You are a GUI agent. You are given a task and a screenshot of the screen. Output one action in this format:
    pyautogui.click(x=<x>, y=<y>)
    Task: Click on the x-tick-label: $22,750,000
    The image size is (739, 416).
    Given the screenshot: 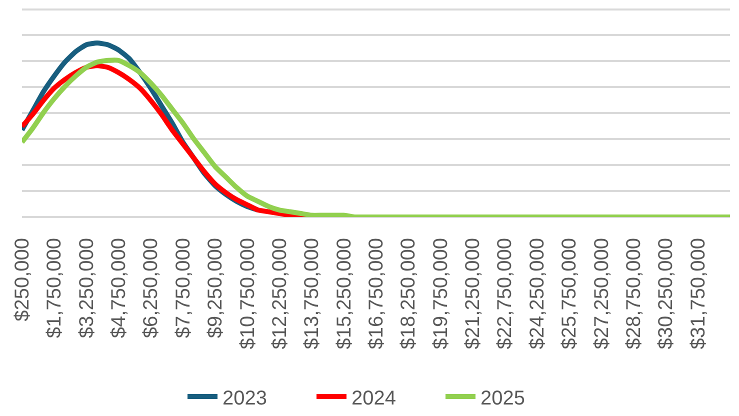 What is the action you would take?
    pyautogui.click(x=505, y=294)
    